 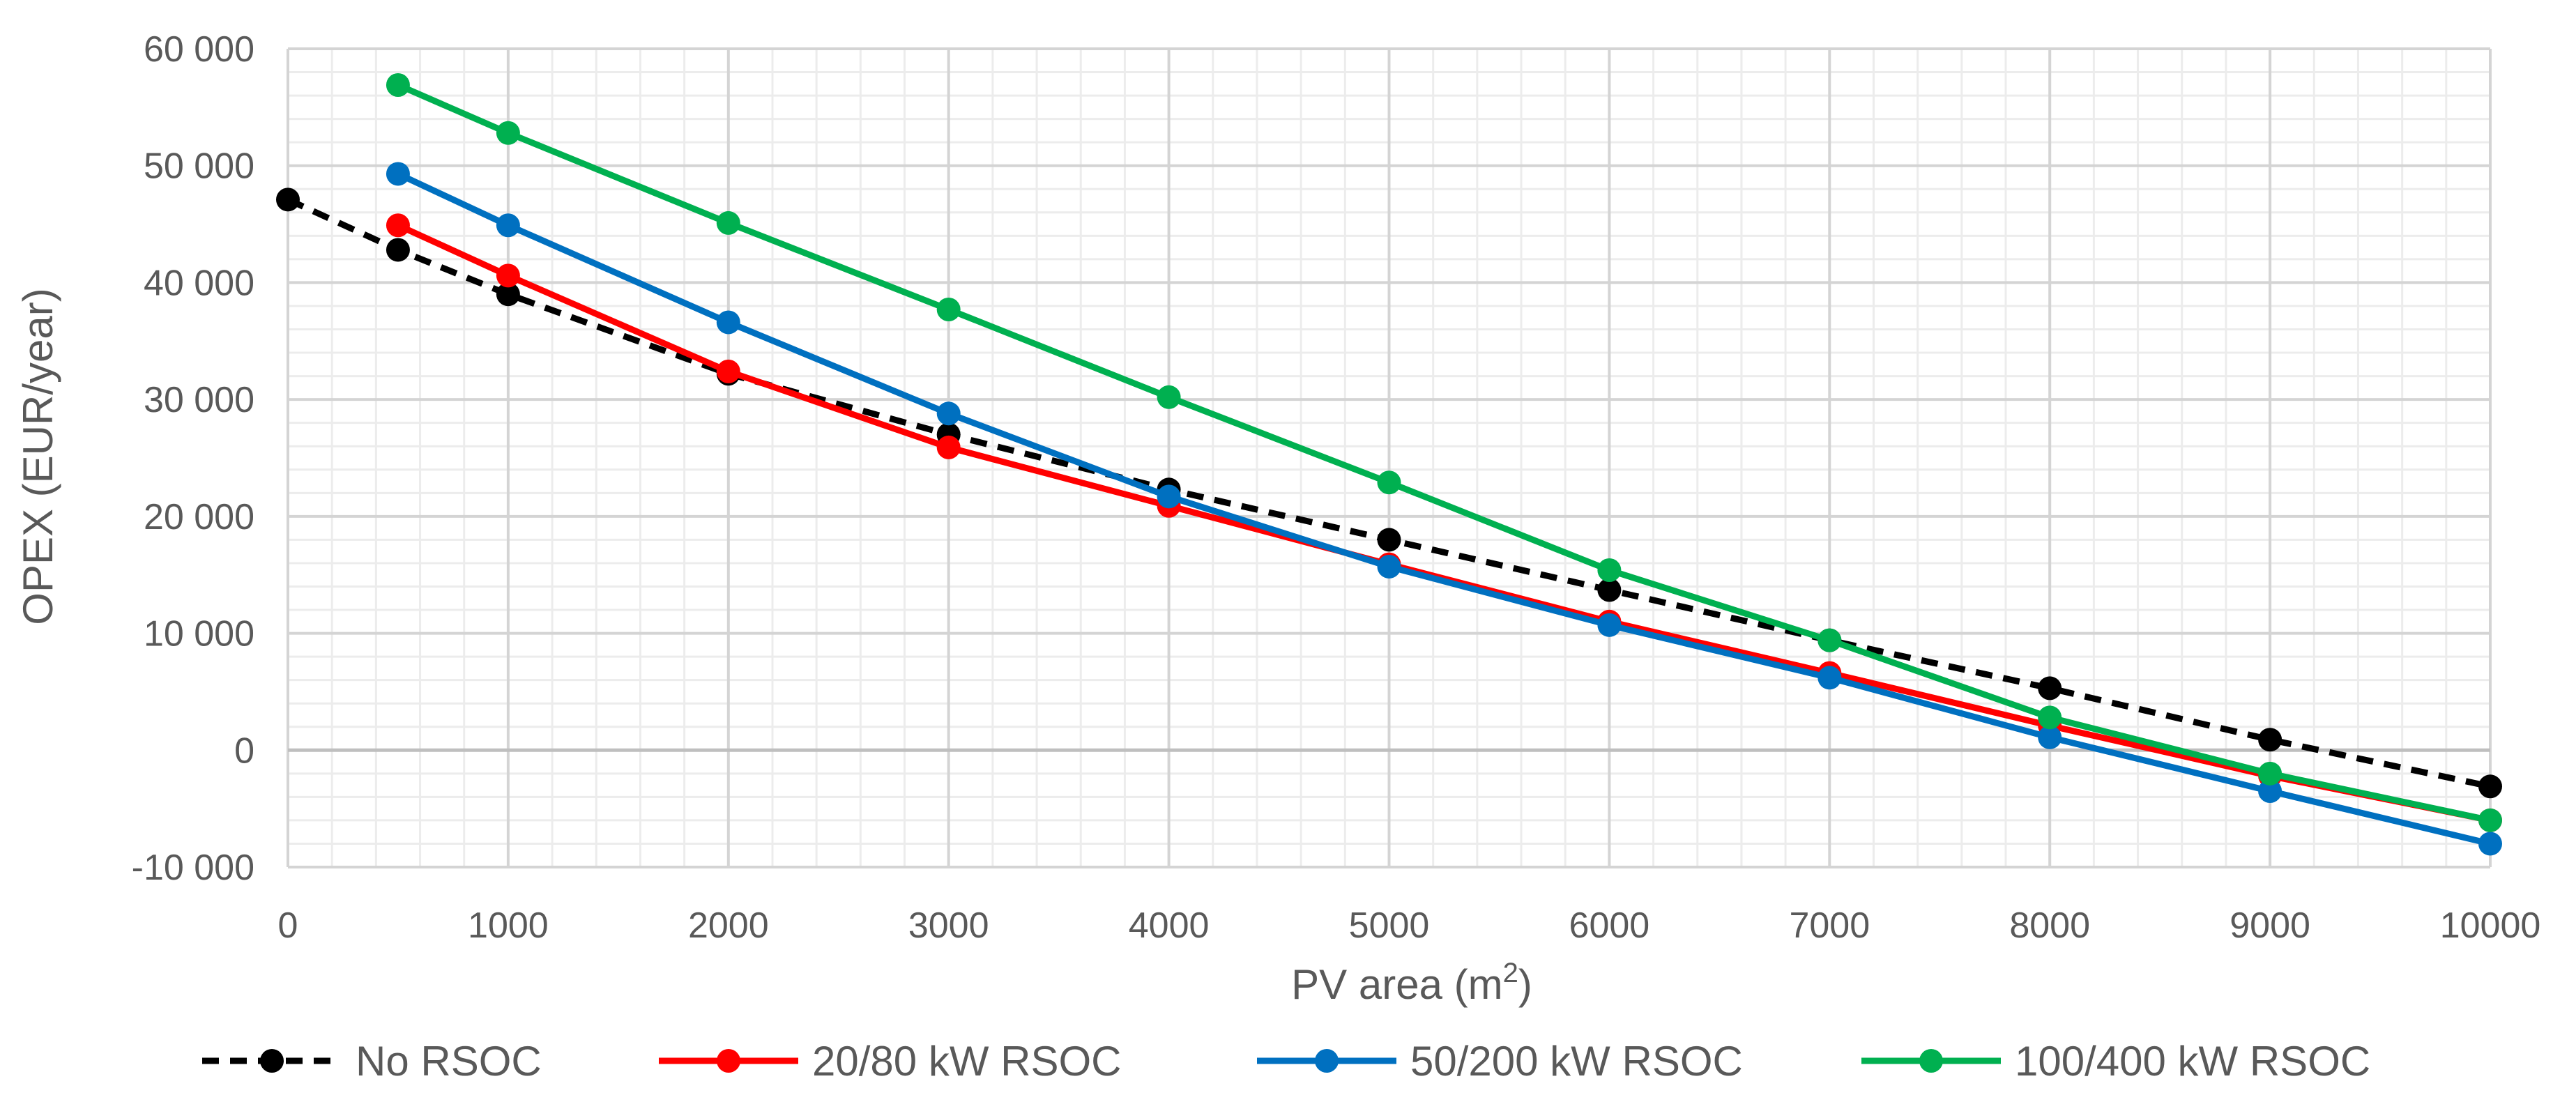 What do you see at coordinates (193, 868) in the screenshot?
I see `y-tick-label: -10 000` at bounding box center [193, 868].